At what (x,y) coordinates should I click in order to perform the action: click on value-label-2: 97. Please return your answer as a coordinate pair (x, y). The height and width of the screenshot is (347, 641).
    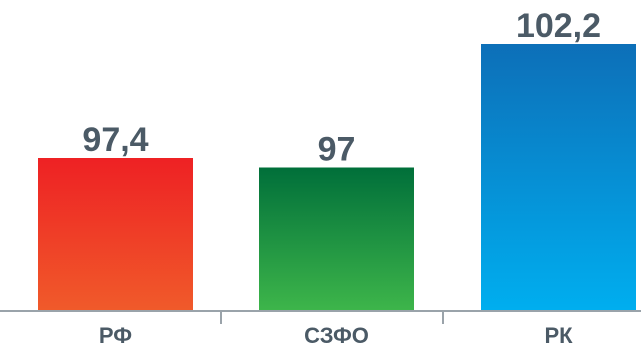
    Looking at the image, I should click on (337, 150).